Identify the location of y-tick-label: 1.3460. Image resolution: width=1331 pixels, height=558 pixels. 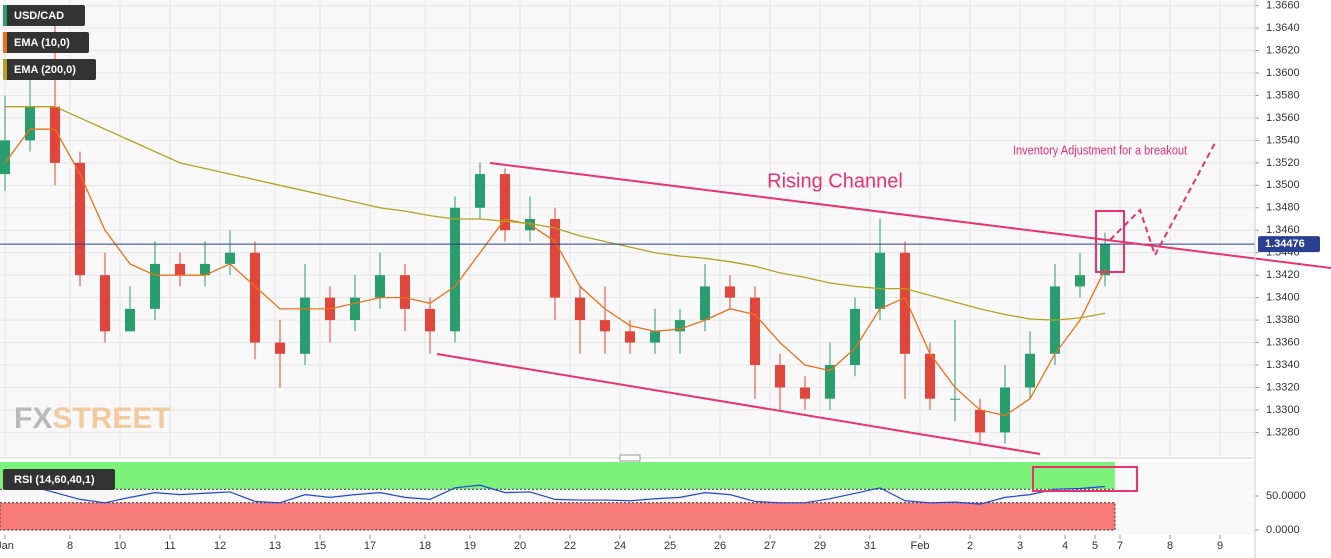
(1283, 230).